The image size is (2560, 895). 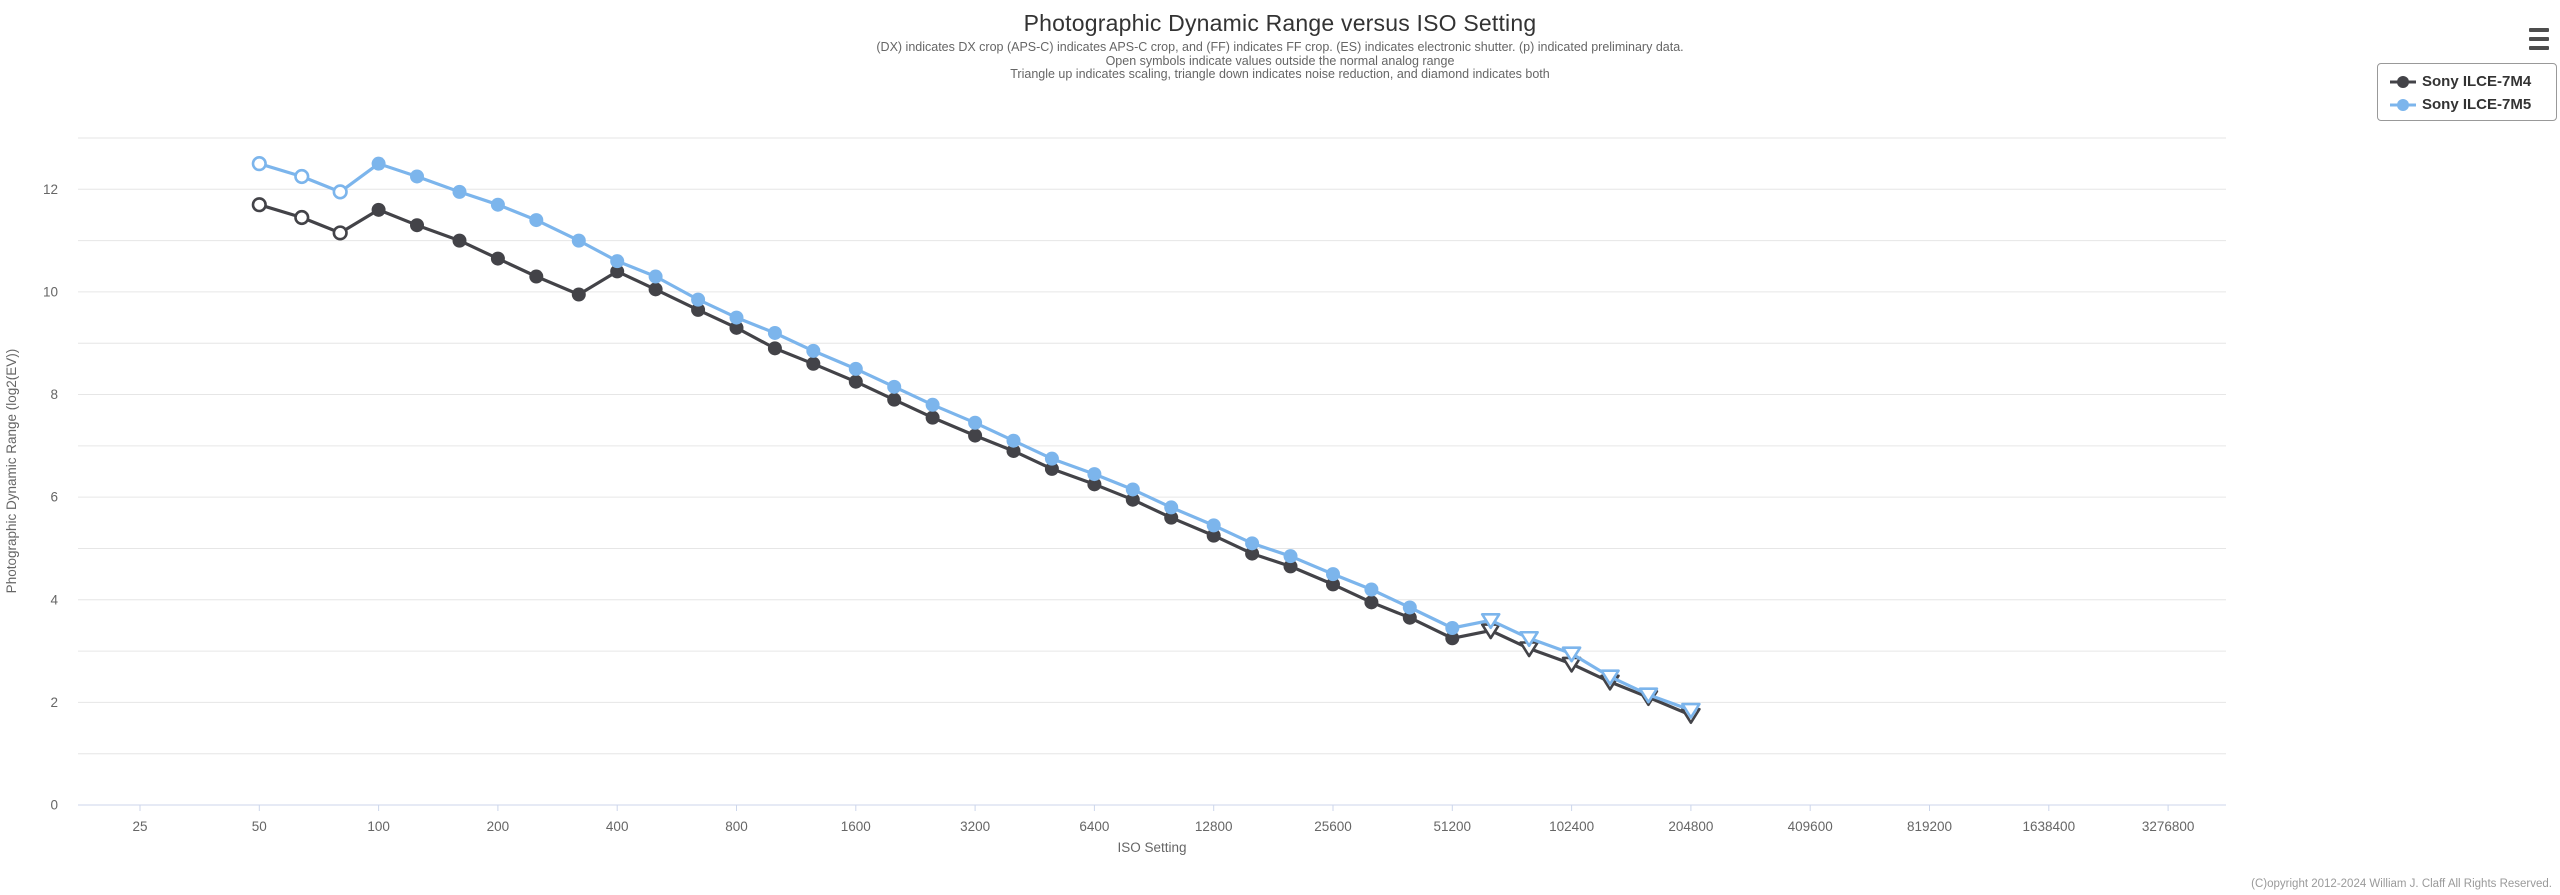 I want to click on legend-circle-icon, so click(x=2403, y=81).